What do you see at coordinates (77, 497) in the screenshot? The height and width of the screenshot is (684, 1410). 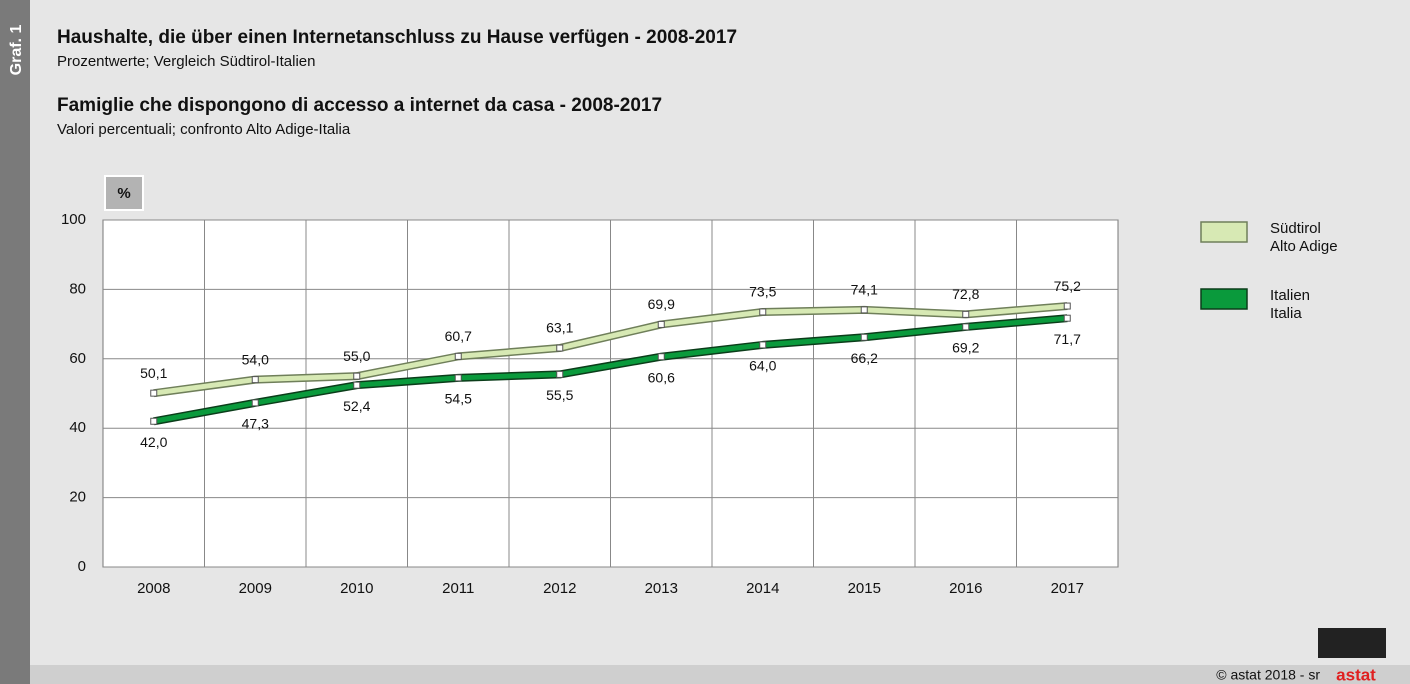 I see `y-tick-label: 20` at bounding box center [77, 497].